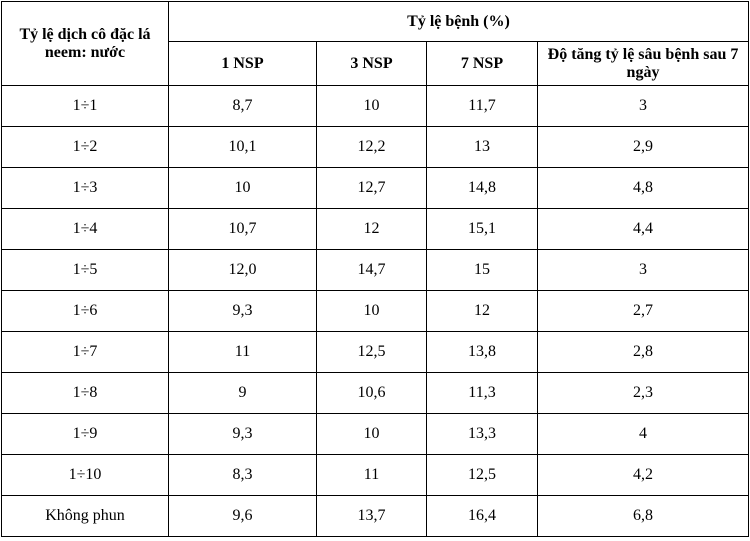  I want to click on table-row: 1÷10 8,3 11 12,5 4,2, so click(375, 475).